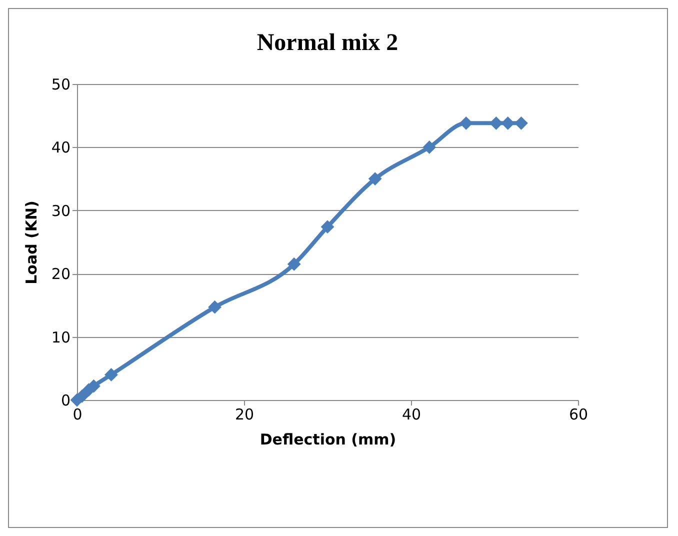 This screenshot has width=678, height=536. Describe the element at coordinates (578, 415) in the screenshot. I see `x-tick-label: 60` at that location.